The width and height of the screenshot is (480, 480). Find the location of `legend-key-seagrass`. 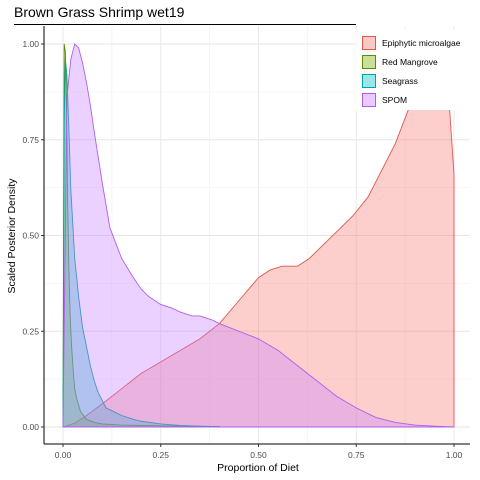

legend-key-seagrass is located at coordinates (369, 81).